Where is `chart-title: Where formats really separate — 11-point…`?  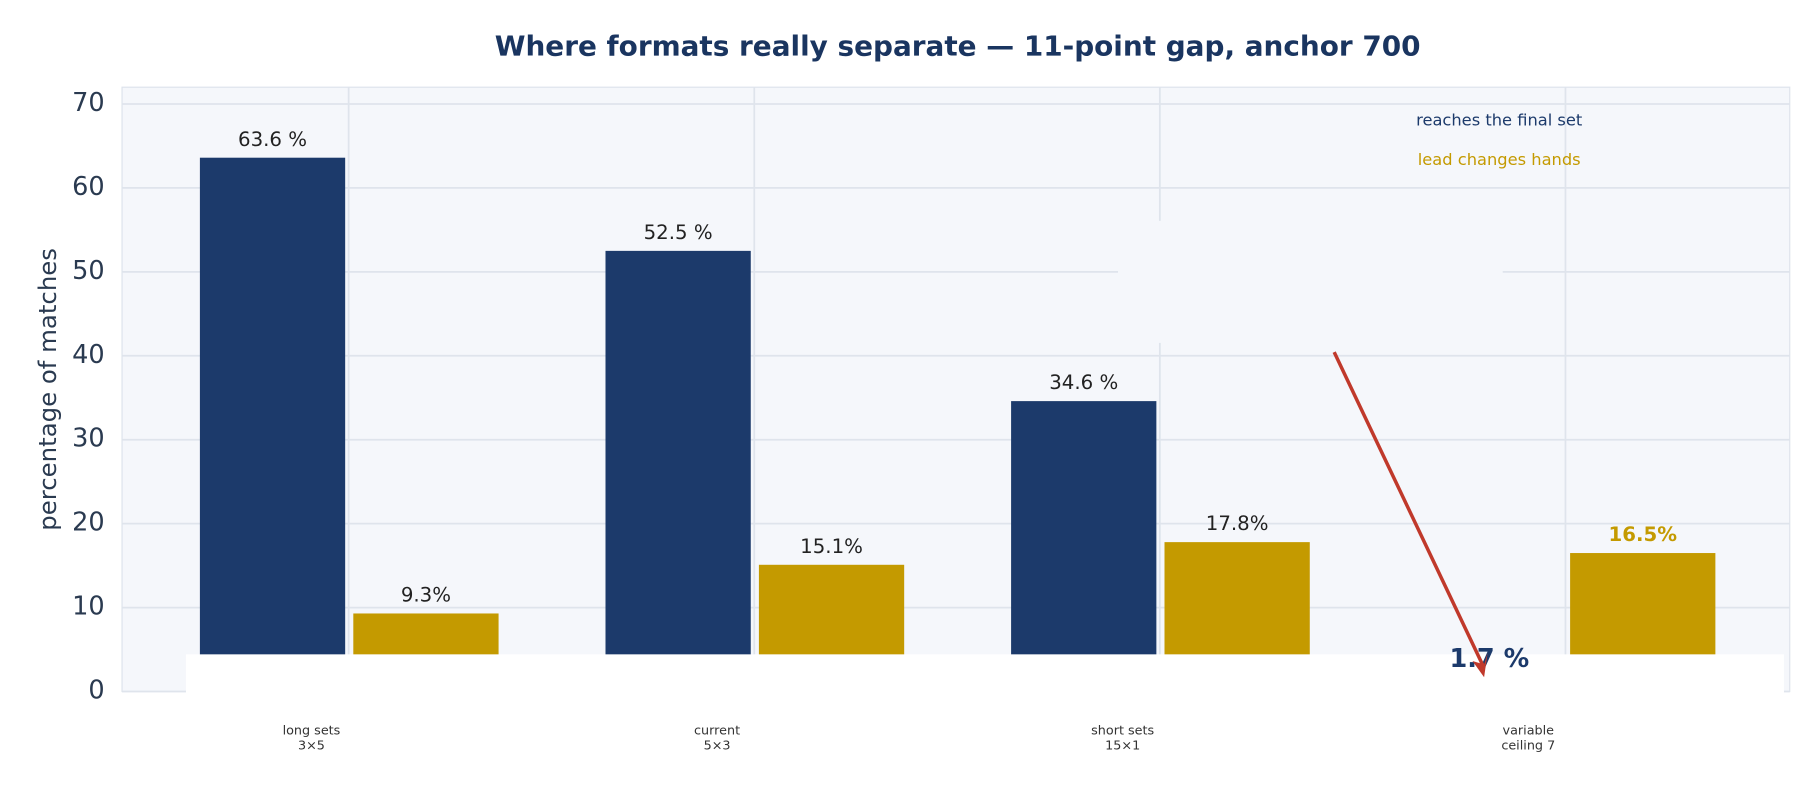 chart-title: Where formats really separate — 11-point… is located at coordinates (958, 46).